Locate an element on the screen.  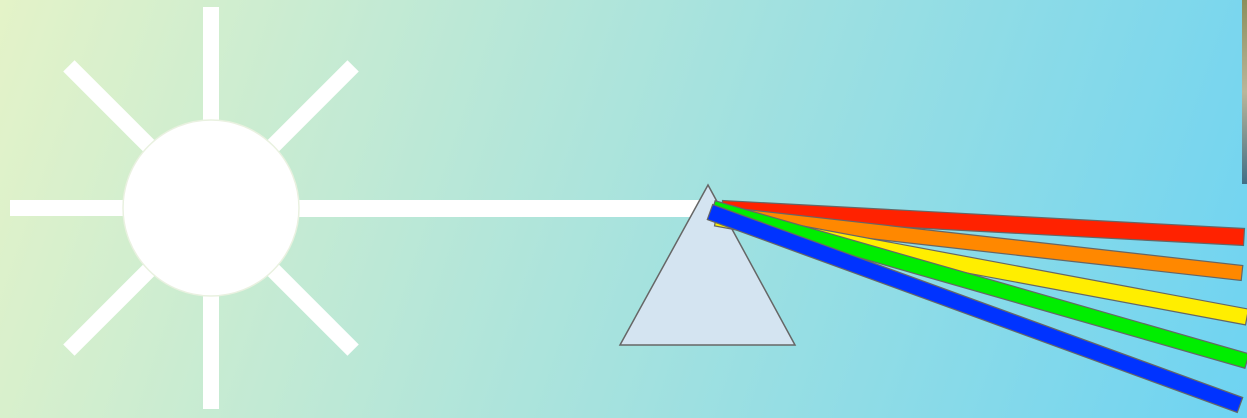
prism-icon is located at coordinates (707, 264).